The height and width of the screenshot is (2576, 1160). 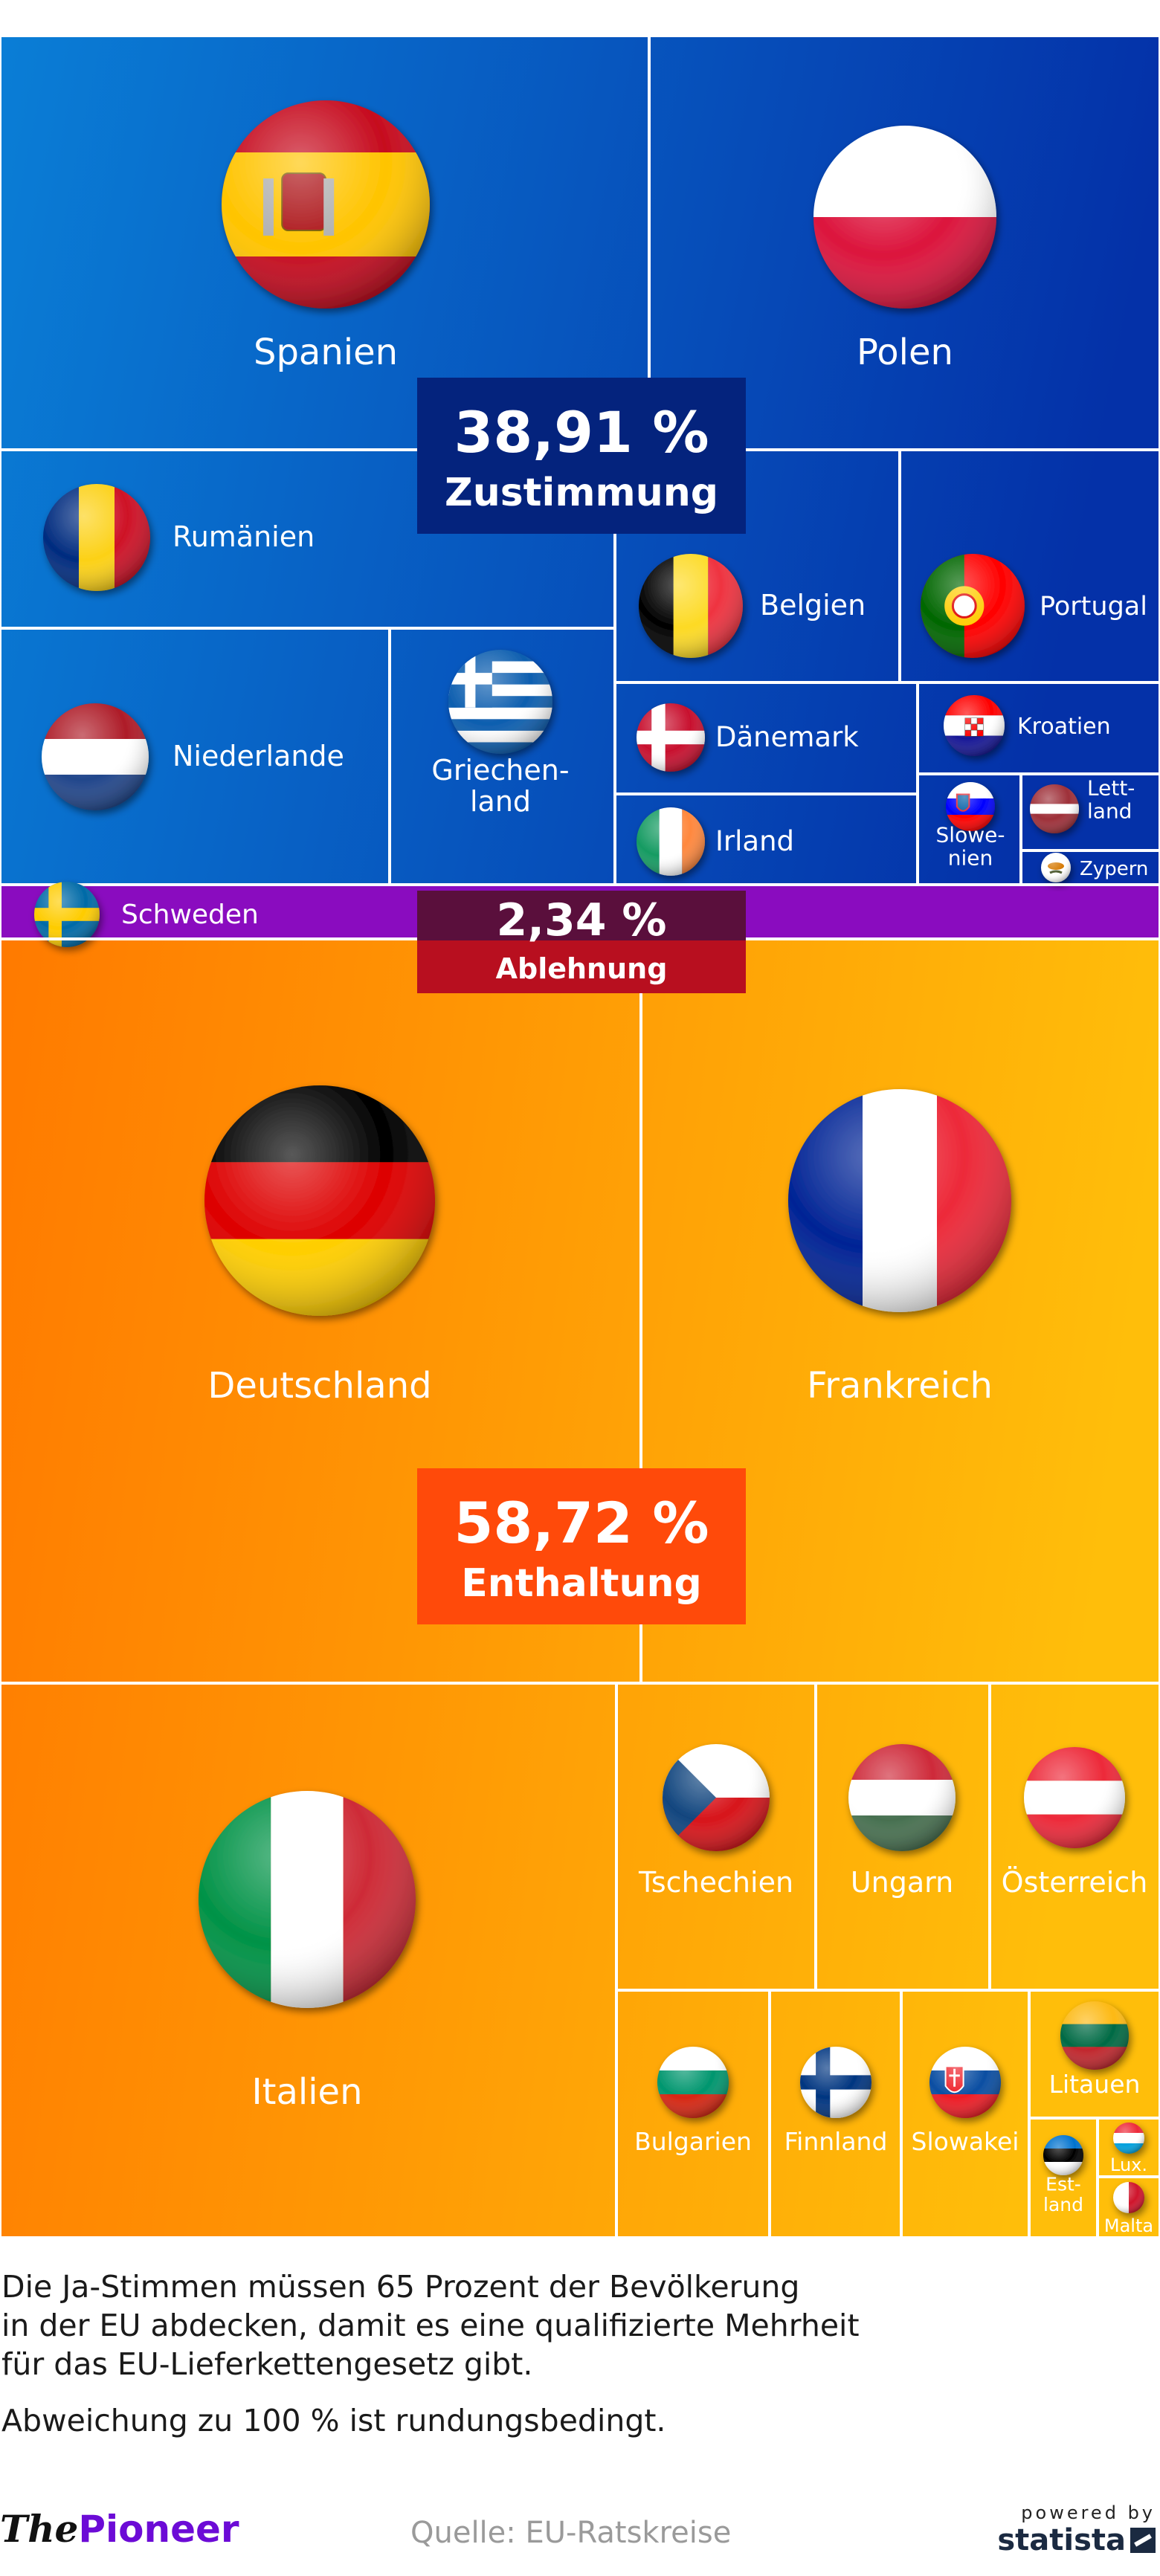 What do you see at coordinates (500, 702) in the screenshot?
I see `greece-flag-icon` at bounding box center [500, 702].